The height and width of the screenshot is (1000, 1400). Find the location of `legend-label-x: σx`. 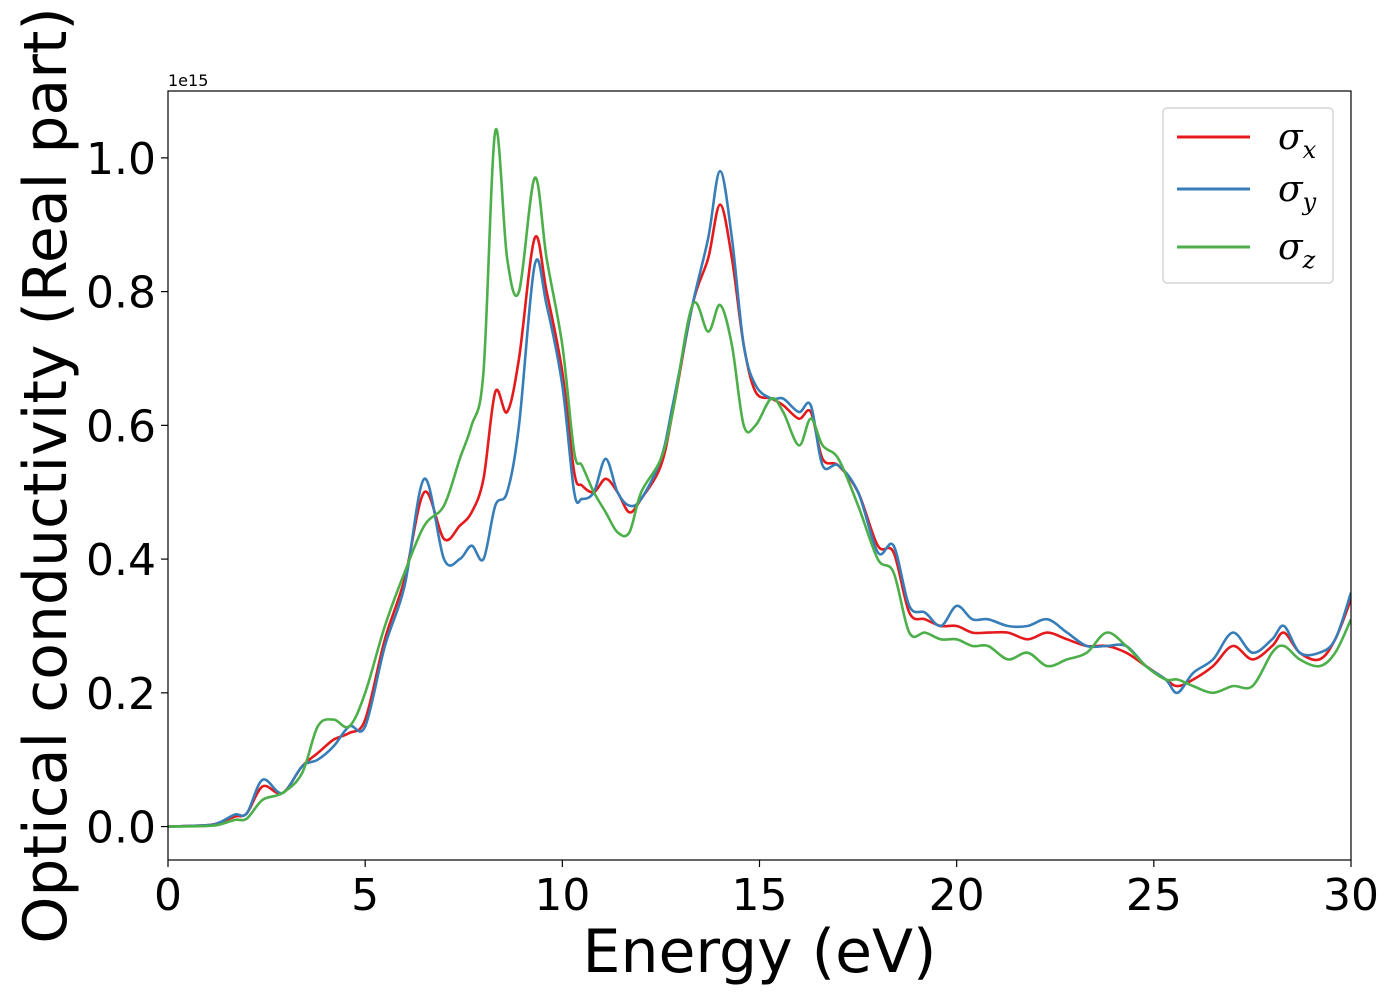

legend-label-x: σx is located at coordinates (1297, 140).